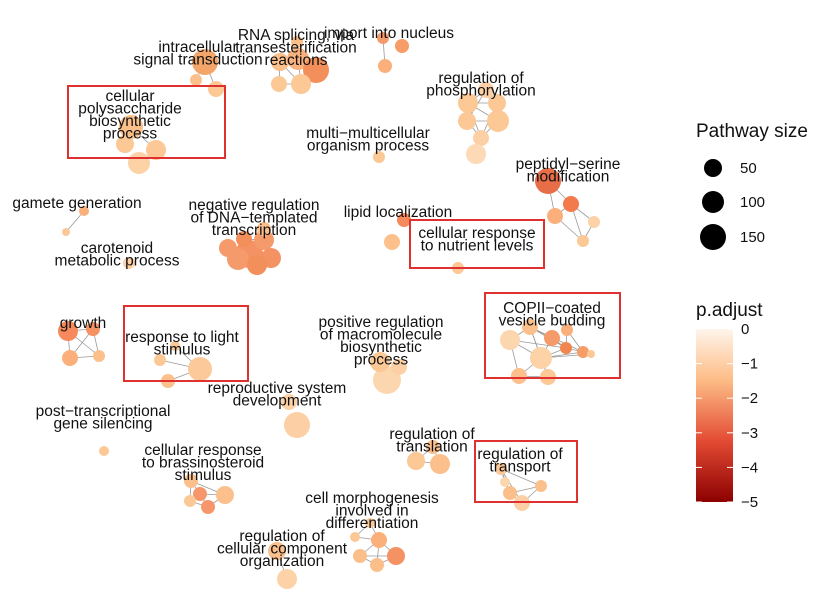 The width and height of the screenshot is (840, 609). Describe the element at coordinates (277, 395) in the screenshot. I see `cluster-label: reproductive system development` at that location.